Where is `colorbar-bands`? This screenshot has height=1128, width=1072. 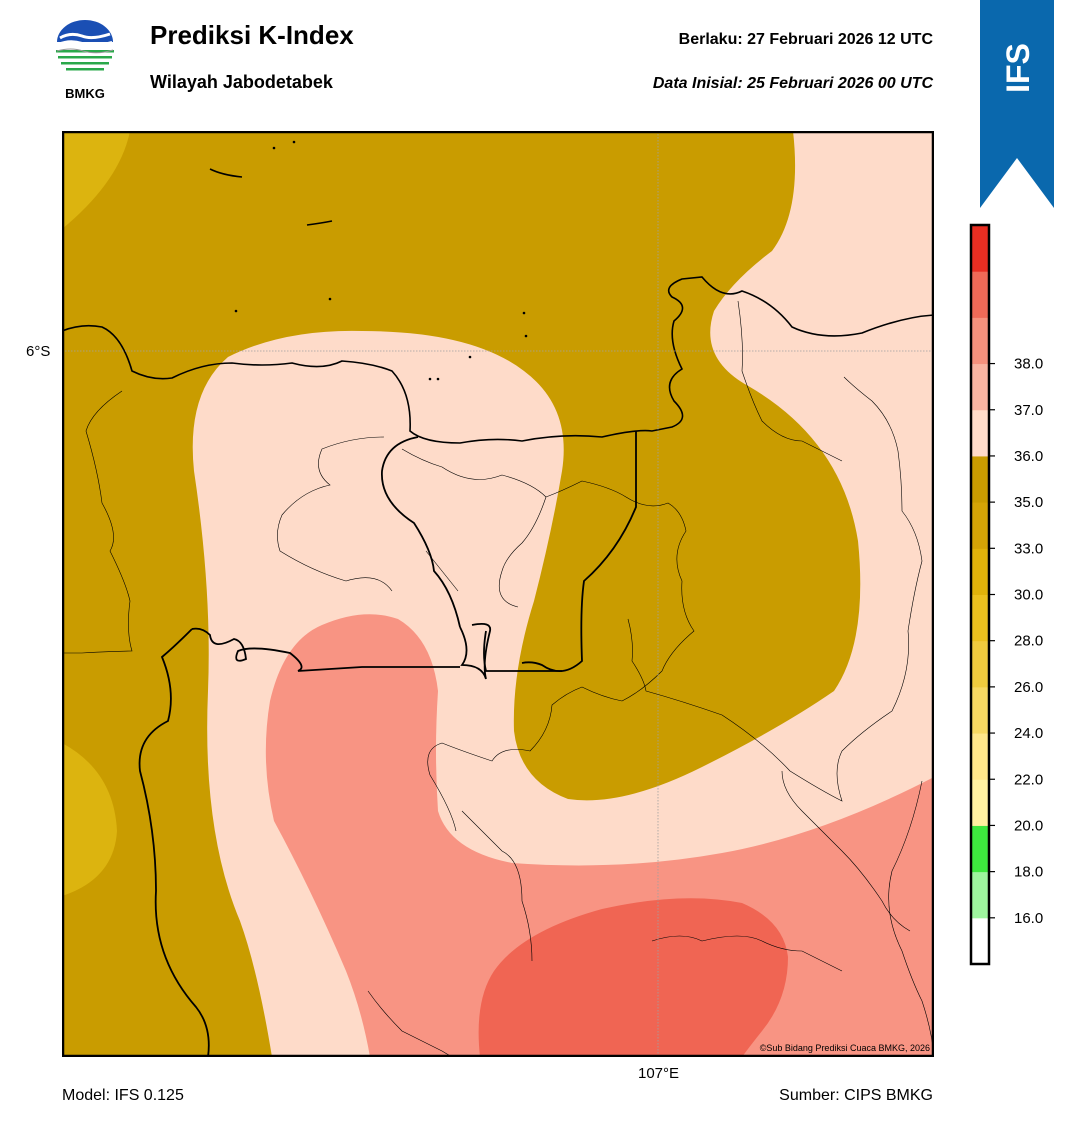 colorbar-bands is located at coordinates (980, 595).